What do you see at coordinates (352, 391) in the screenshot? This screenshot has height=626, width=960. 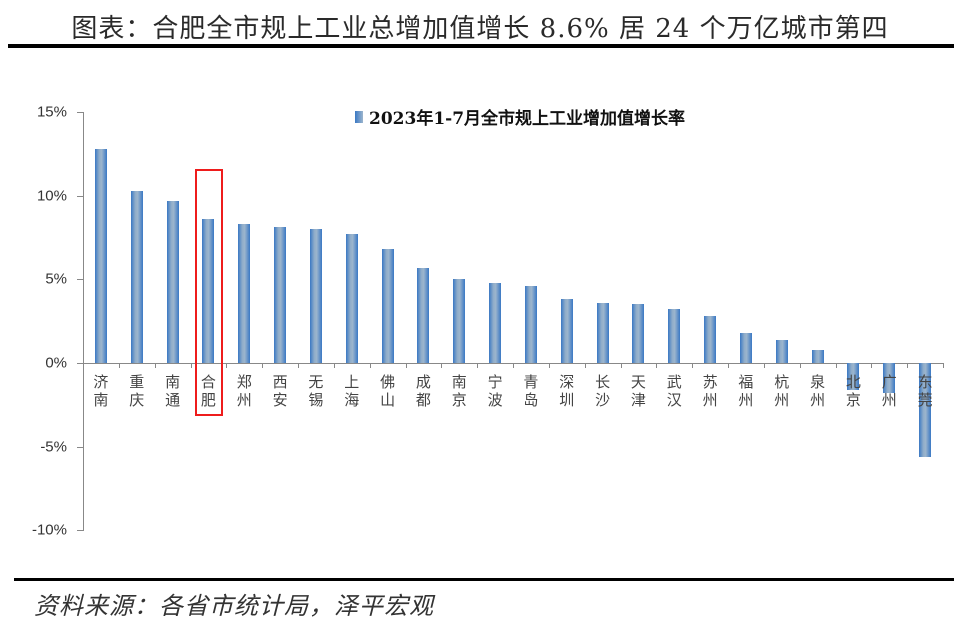 I see `x-category-label: 上海` at bounding box center [352, 391].